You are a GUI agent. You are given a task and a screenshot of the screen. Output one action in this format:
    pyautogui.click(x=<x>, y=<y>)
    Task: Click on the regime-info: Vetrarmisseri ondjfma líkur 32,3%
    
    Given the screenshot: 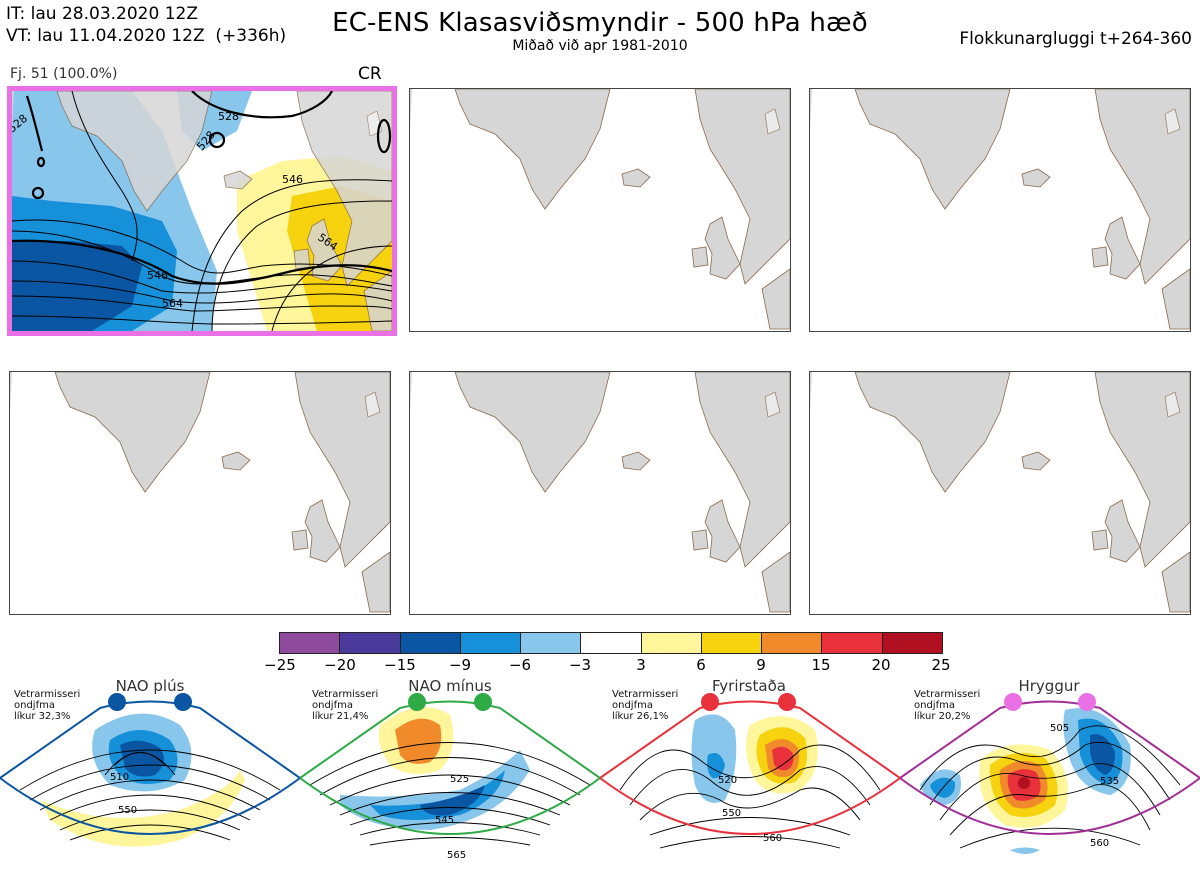 What is the action you would take?
    pyautogui.click(x=47, y=705)
    